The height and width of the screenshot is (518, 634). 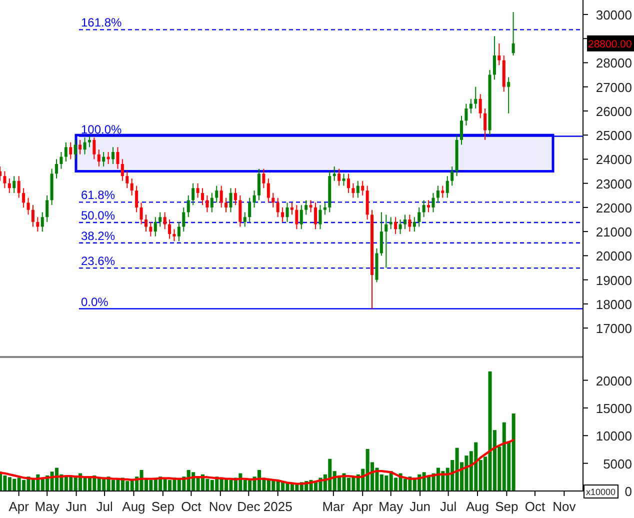 I want to click on y-tick-label: 10000, so click(x=614, y=436).